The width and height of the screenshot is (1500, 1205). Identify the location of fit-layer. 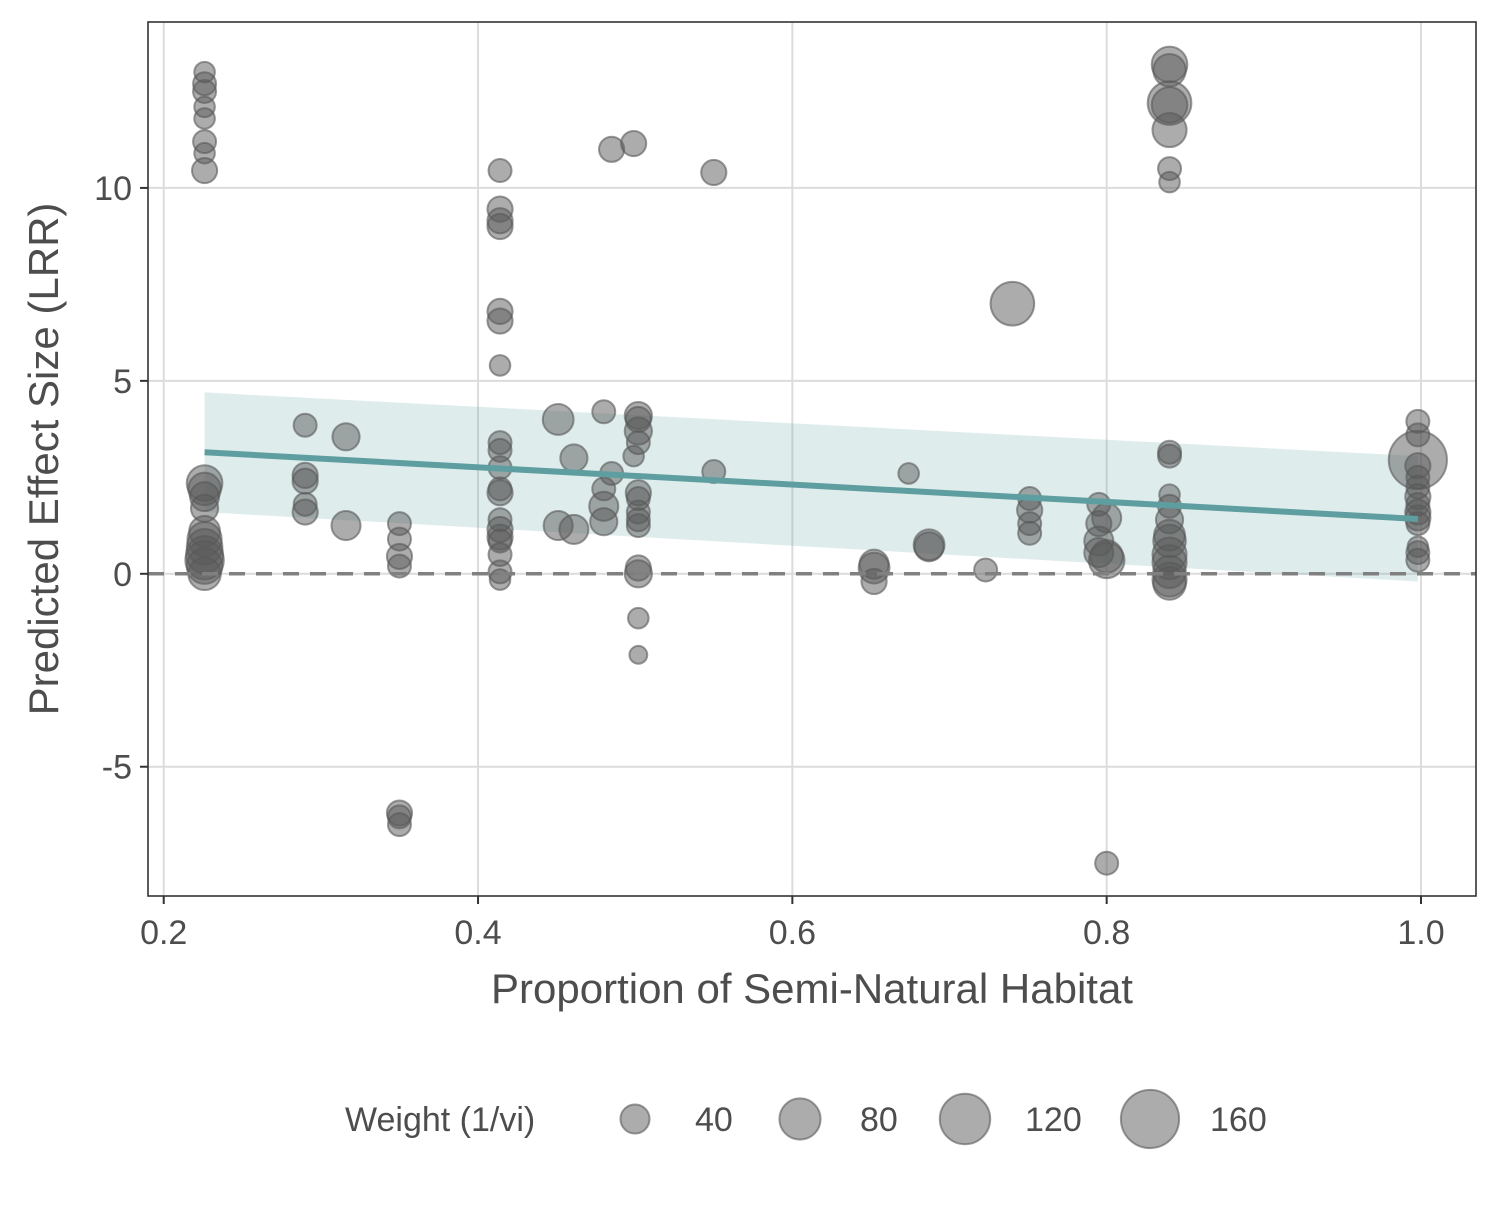
(811, 485).